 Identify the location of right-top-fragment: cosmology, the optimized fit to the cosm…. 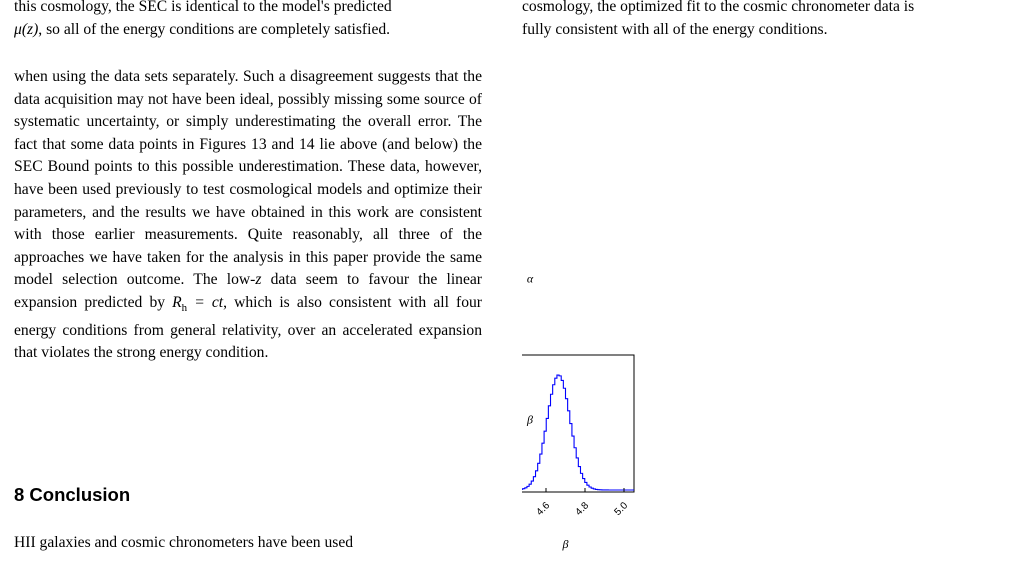
(757, 20).